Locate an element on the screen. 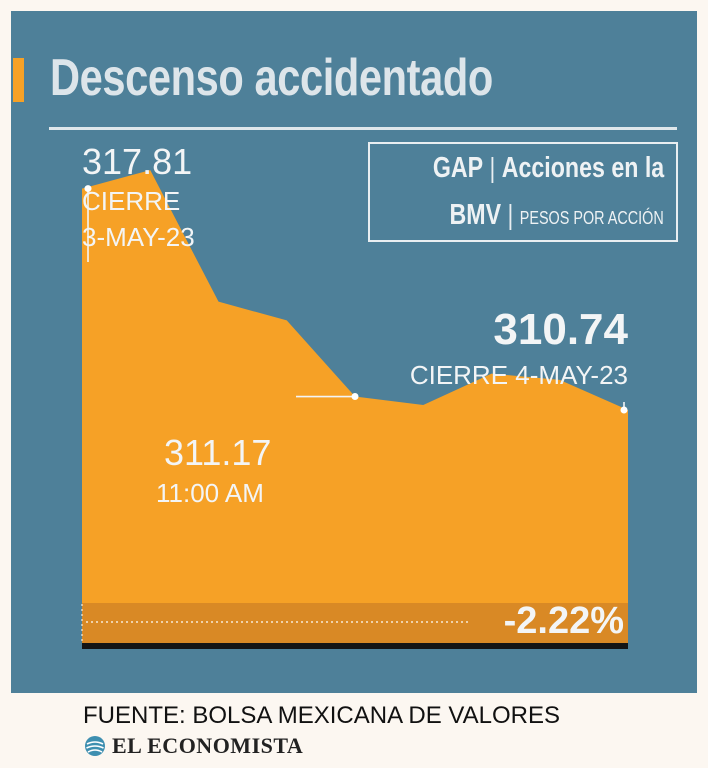  mid-point is located at coordinates (355, 397).